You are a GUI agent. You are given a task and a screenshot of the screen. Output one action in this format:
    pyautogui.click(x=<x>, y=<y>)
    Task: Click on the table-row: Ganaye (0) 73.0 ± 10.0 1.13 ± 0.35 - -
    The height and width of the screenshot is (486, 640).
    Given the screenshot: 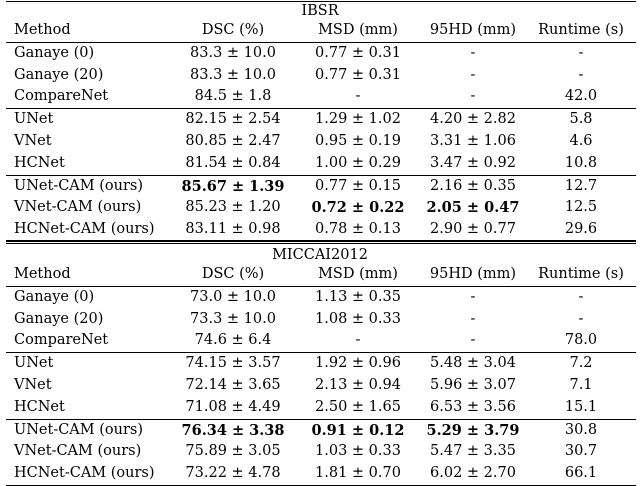 What is the action you would take?
    pyautogui.click(x=320, y=298)
    